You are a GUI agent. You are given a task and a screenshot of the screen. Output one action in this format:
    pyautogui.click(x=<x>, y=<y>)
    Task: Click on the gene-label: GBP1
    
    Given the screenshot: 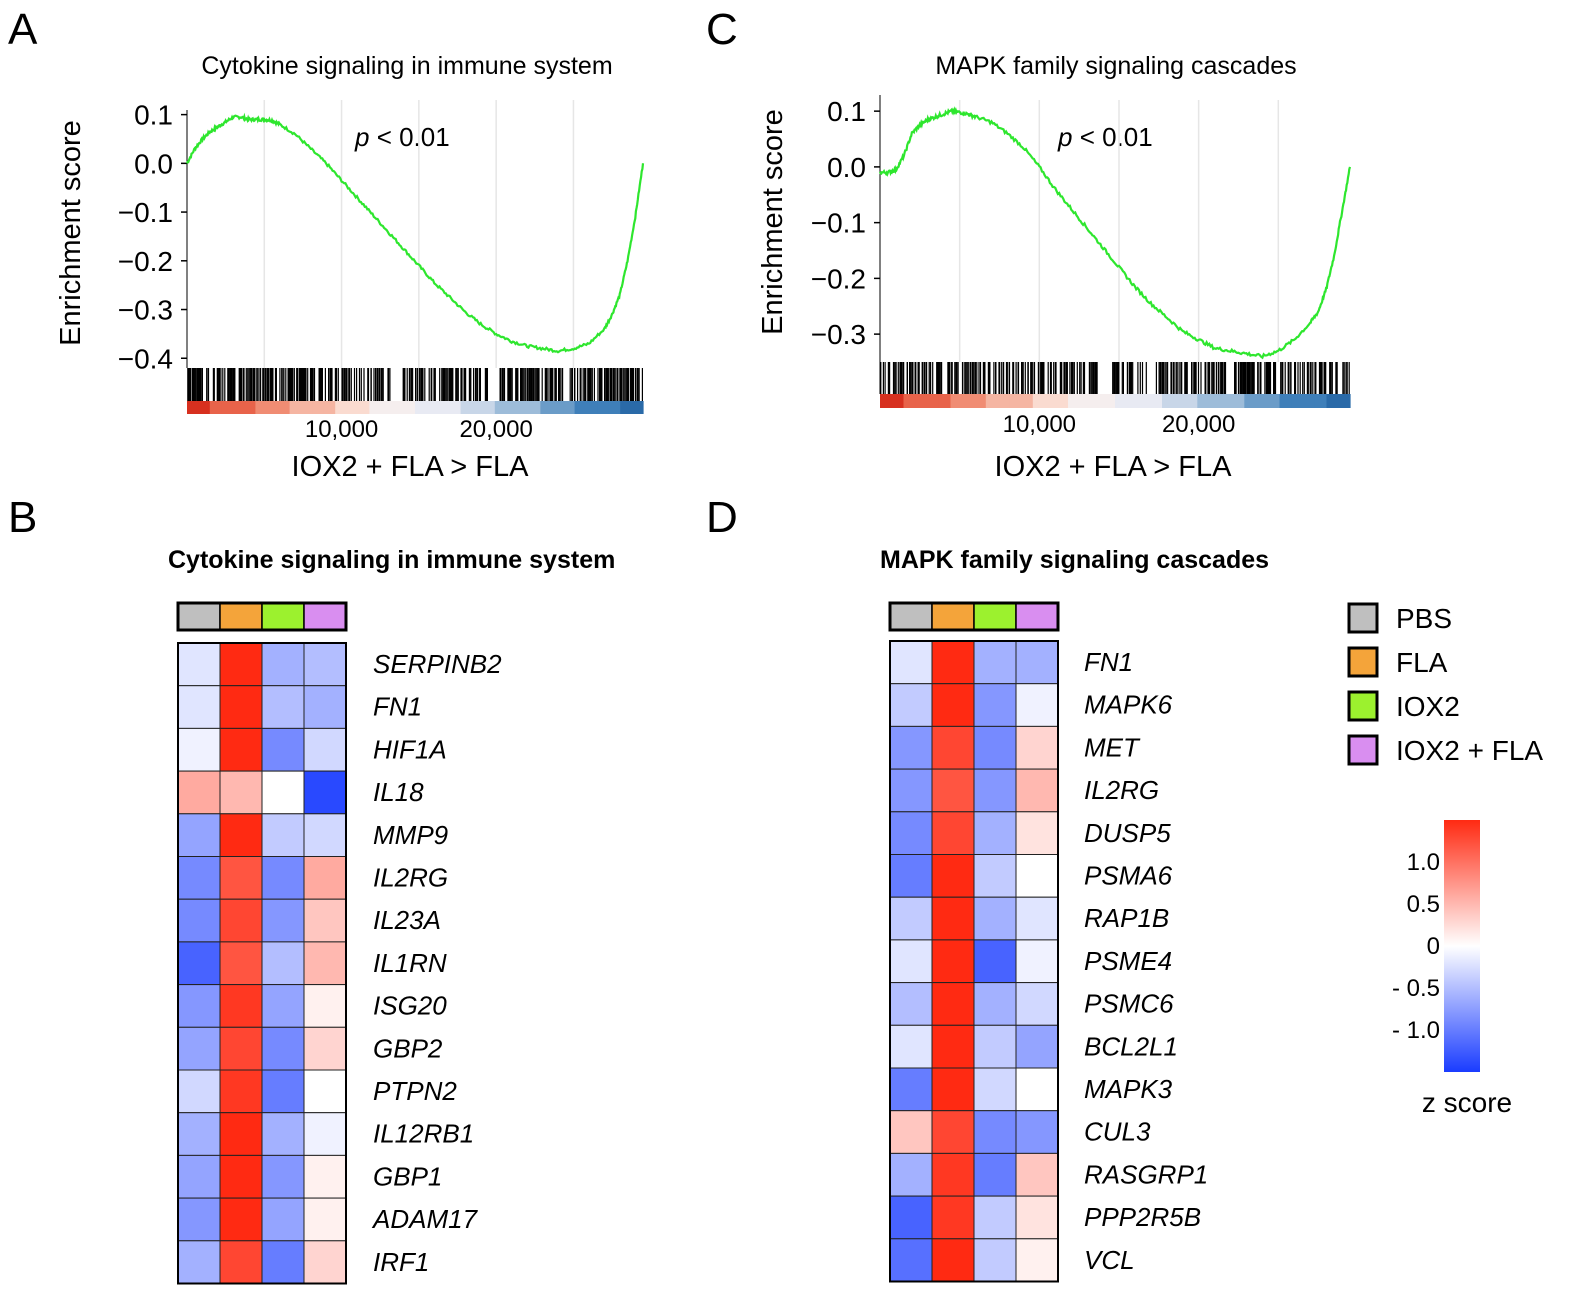 What is the action you would take?
    pyautogui.click(x=407, y=1176)
    